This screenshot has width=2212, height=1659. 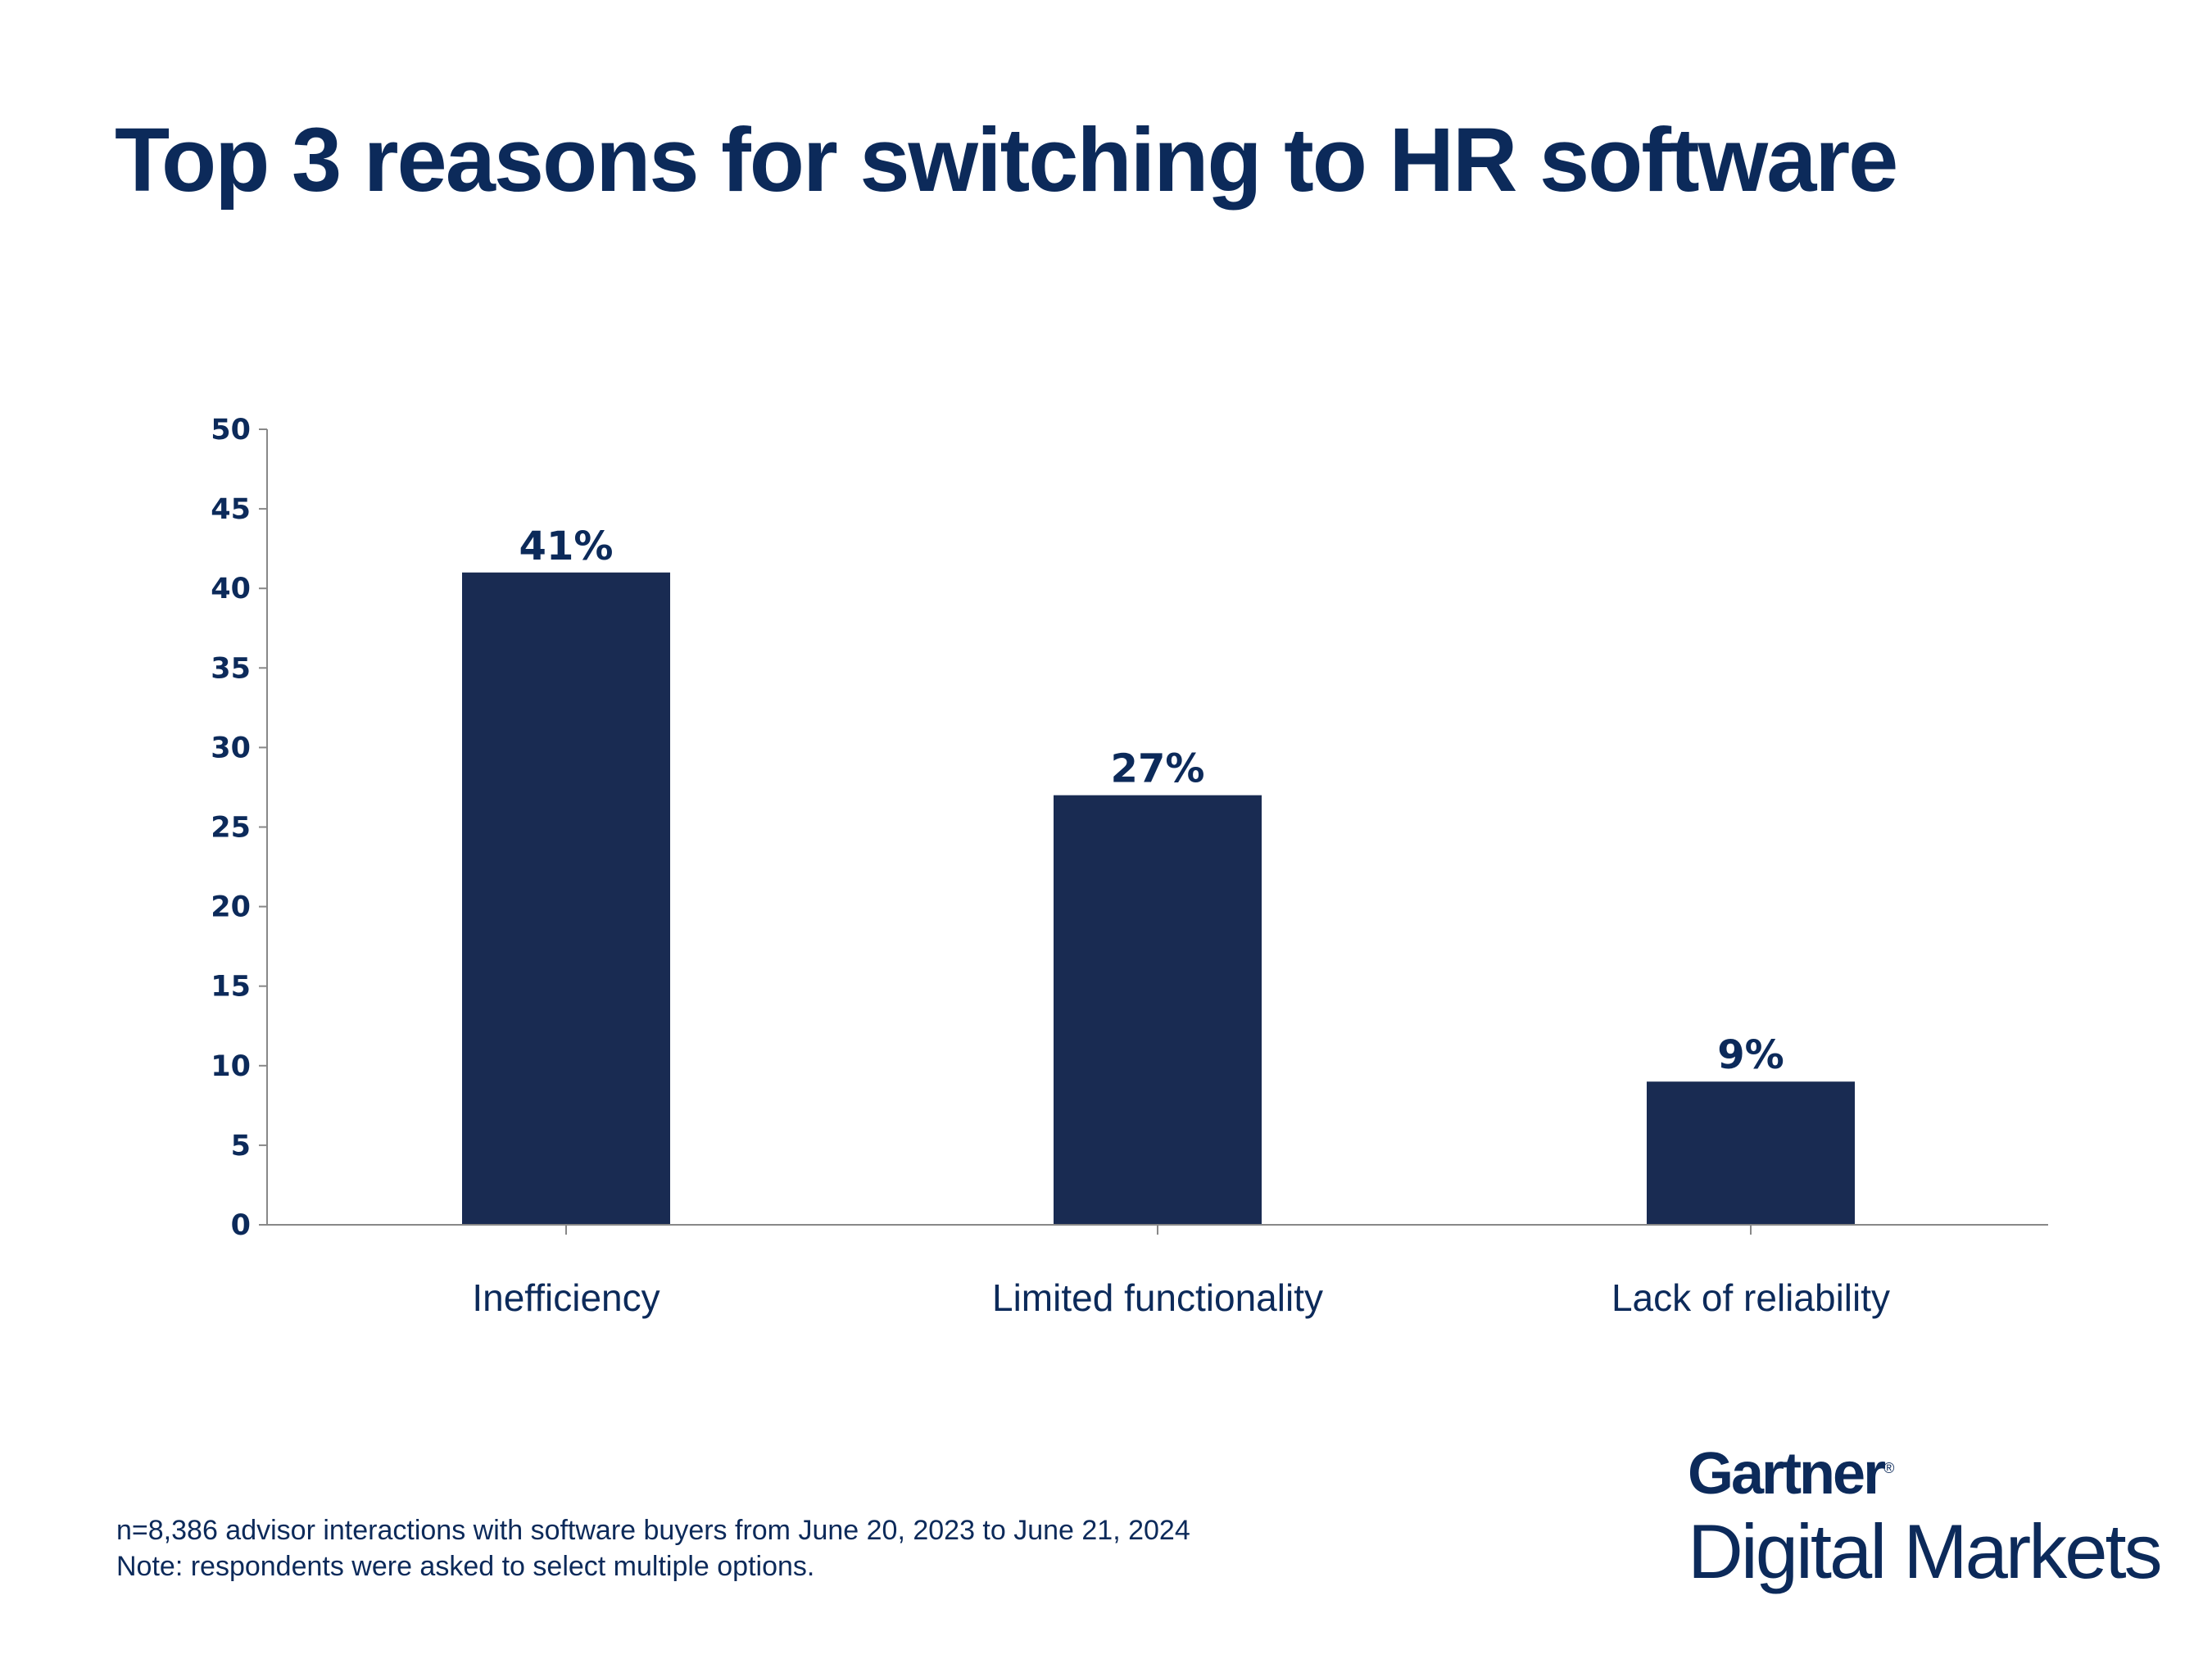 What do you see at coordinates (1889, 1468) in the screenshot?
I see `logo-registered: ®` at bounding box center [1889, 1468].